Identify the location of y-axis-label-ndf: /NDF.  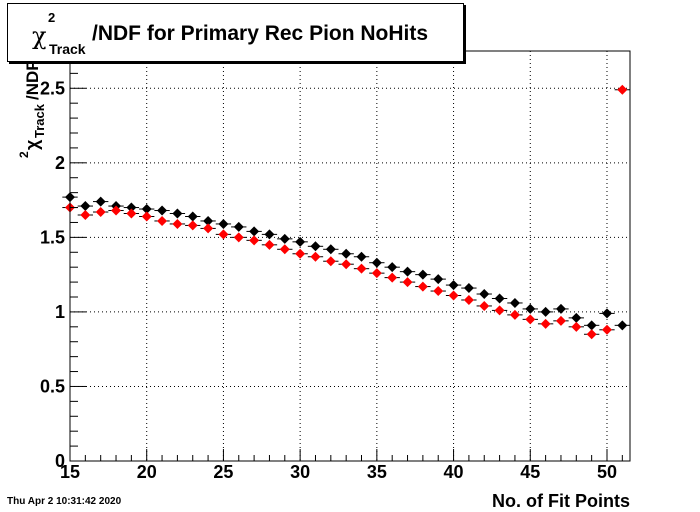
(32, 80).